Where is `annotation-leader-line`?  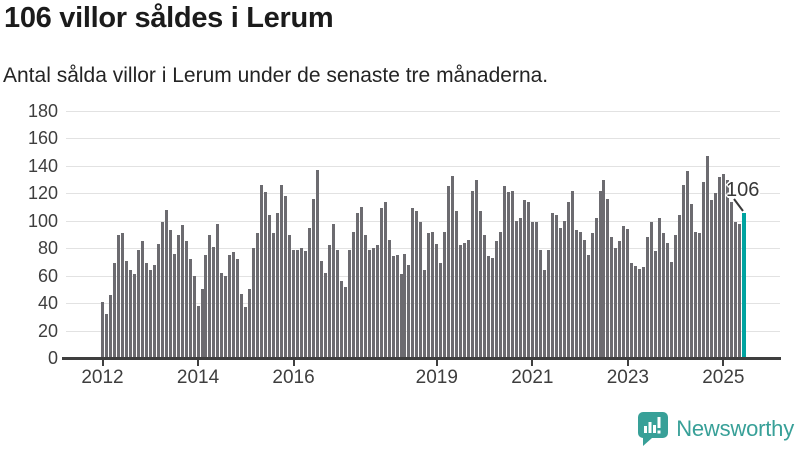
annotation-leader-line is located at coordinates (738, 204).